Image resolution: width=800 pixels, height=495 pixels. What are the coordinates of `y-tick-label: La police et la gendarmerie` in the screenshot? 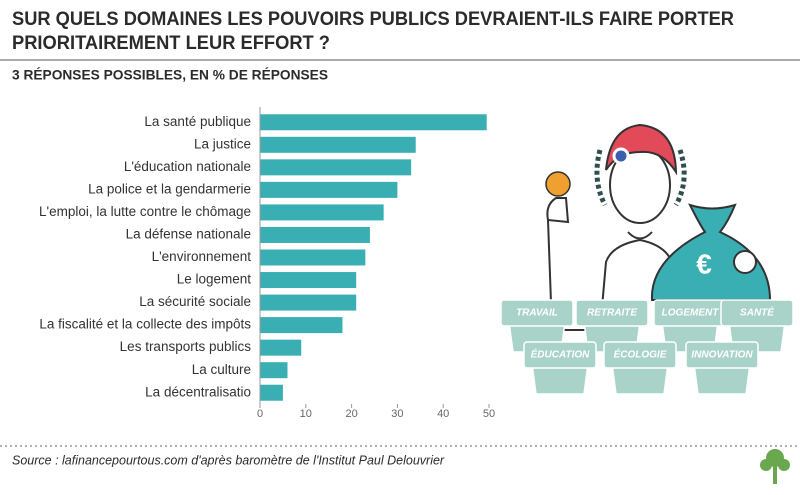 It's located at (169, 188).